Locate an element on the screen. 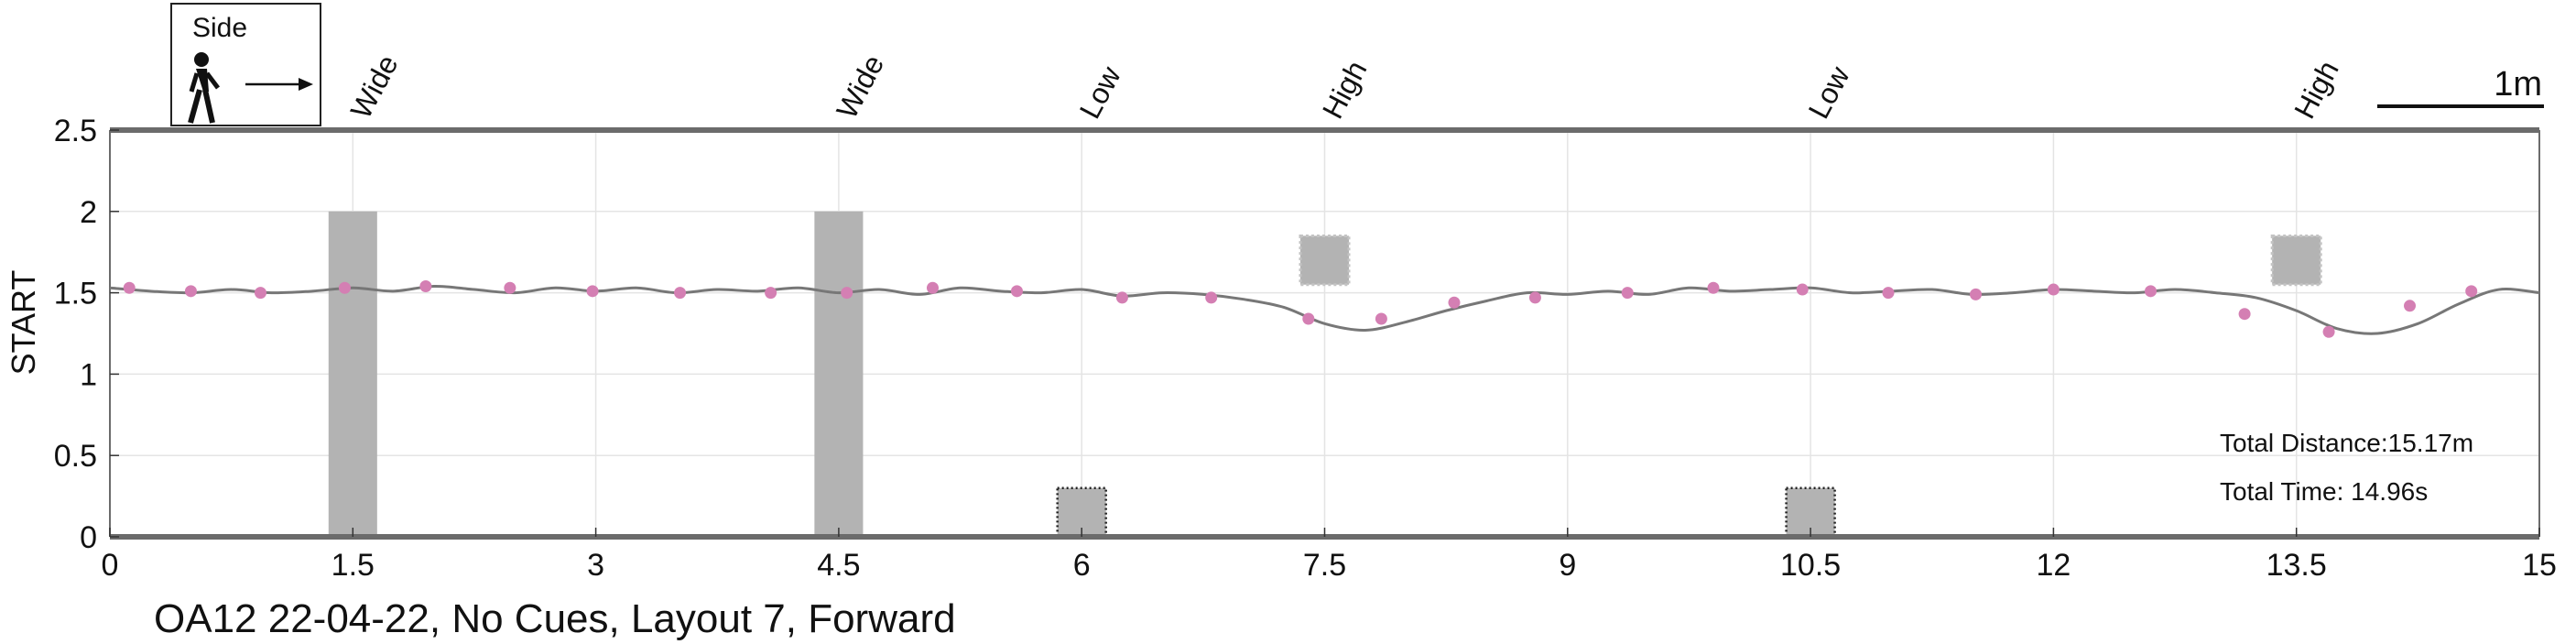  path-line is located at coordinates (1324, 310).